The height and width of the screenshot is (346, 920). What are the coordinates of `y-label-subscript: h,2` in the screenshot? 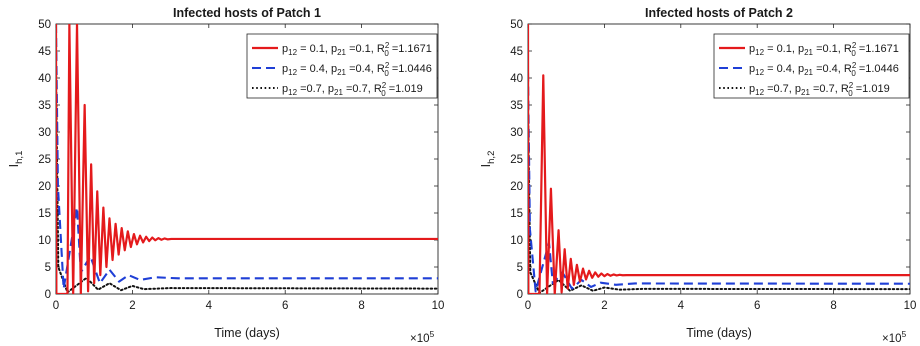 It's located at (491, 157).